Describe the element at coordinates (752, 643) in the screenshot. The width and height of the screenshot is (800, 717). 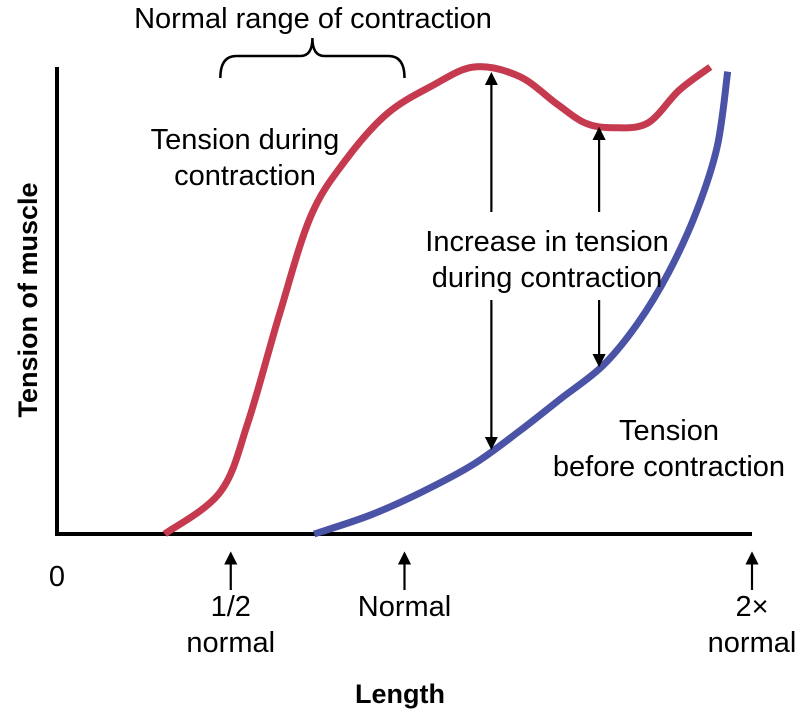
I see `tick-label-3-line-2: normal` at that location.